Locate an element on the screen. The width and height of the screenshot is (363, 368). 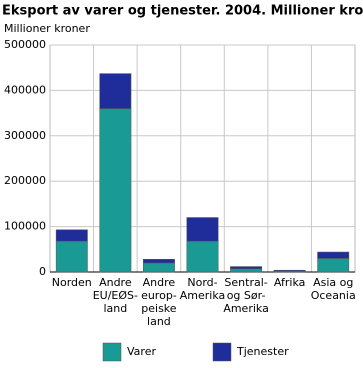
y-tick-label: 200000 is located at coordinates (25, 180).